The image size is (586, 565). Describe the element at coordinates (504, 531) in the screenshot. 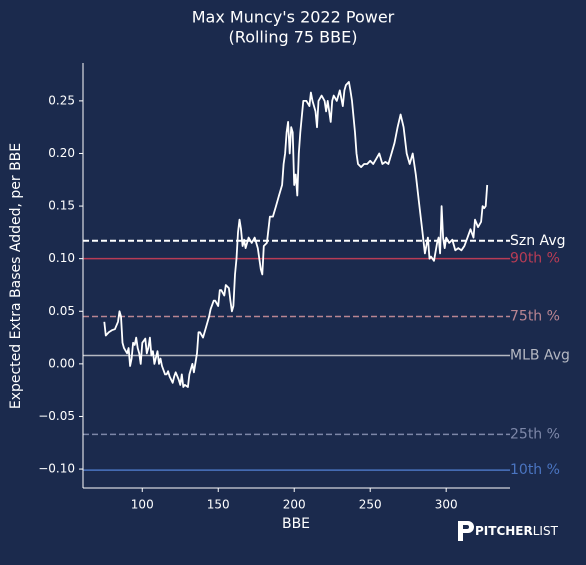

I see `logo-bold: PITCHER` at that location.